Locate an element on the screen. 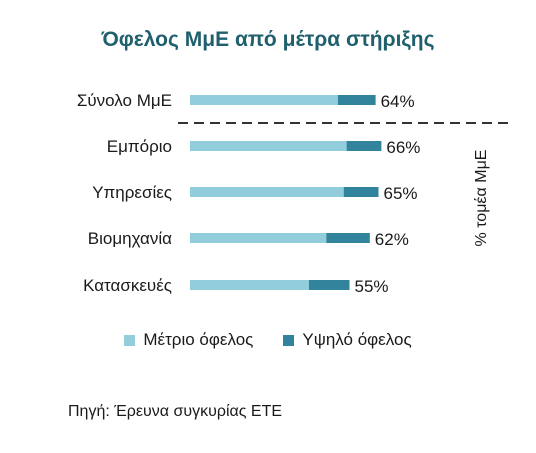 The width and height of the screenshot is (536, 453). legend-label: Υψηλό όφελος is located at coordinates (357, 339).